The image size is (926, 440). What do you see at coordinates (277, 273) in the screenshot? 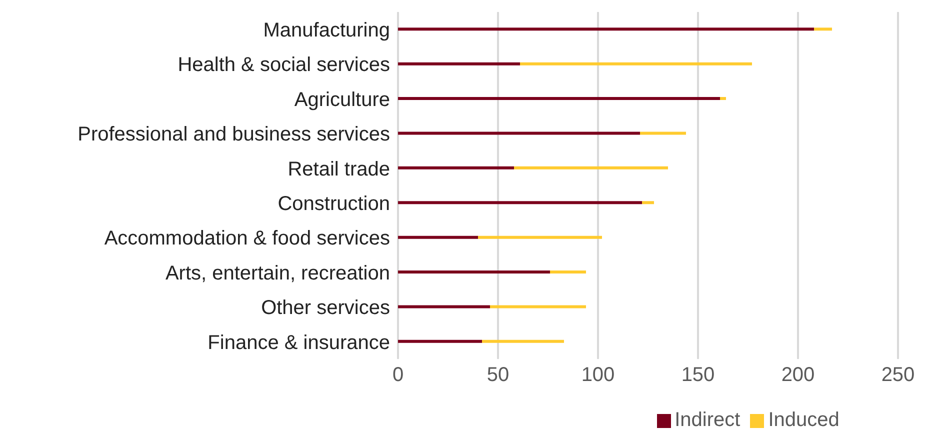
I see `y-tick-label: Arts, entertain, recreation` at bounding box center [277, 273].